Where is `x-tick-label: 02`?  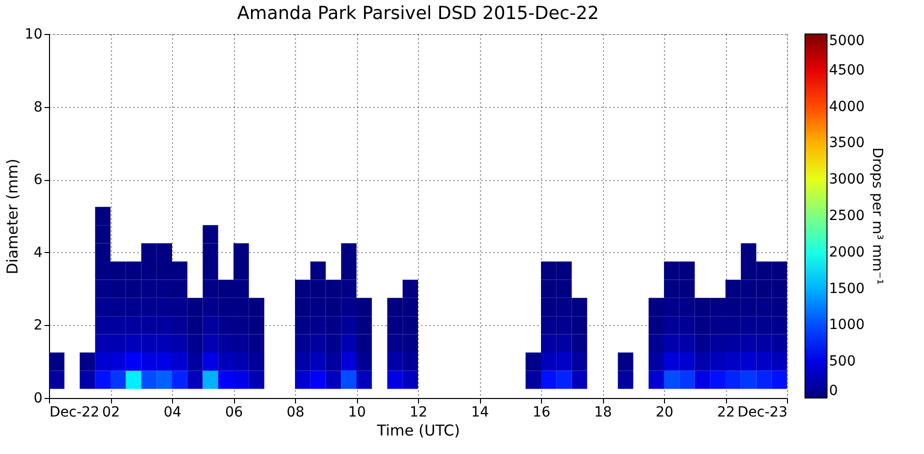
x-tick-label: 02 is located at coordinates (111, 412).